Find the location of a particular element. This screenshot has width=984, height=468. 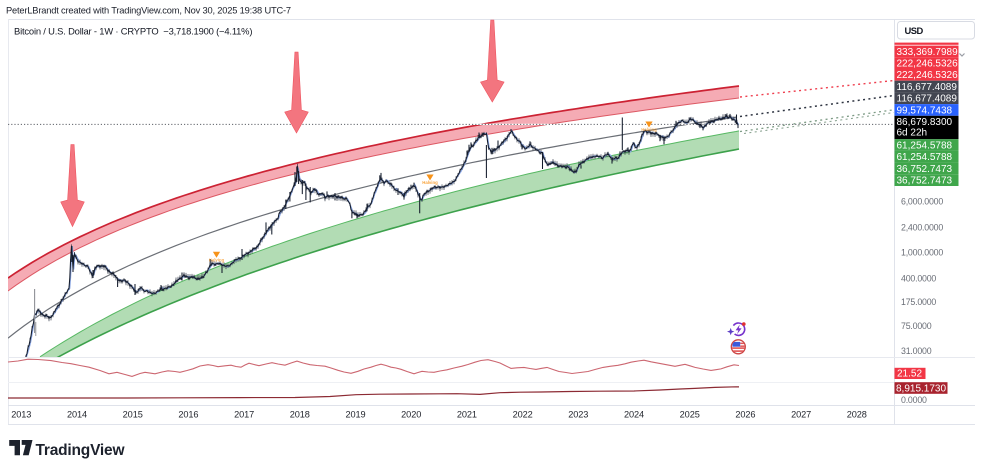

svg-text: 333,369.7989 is located at coordinates (928, 52).